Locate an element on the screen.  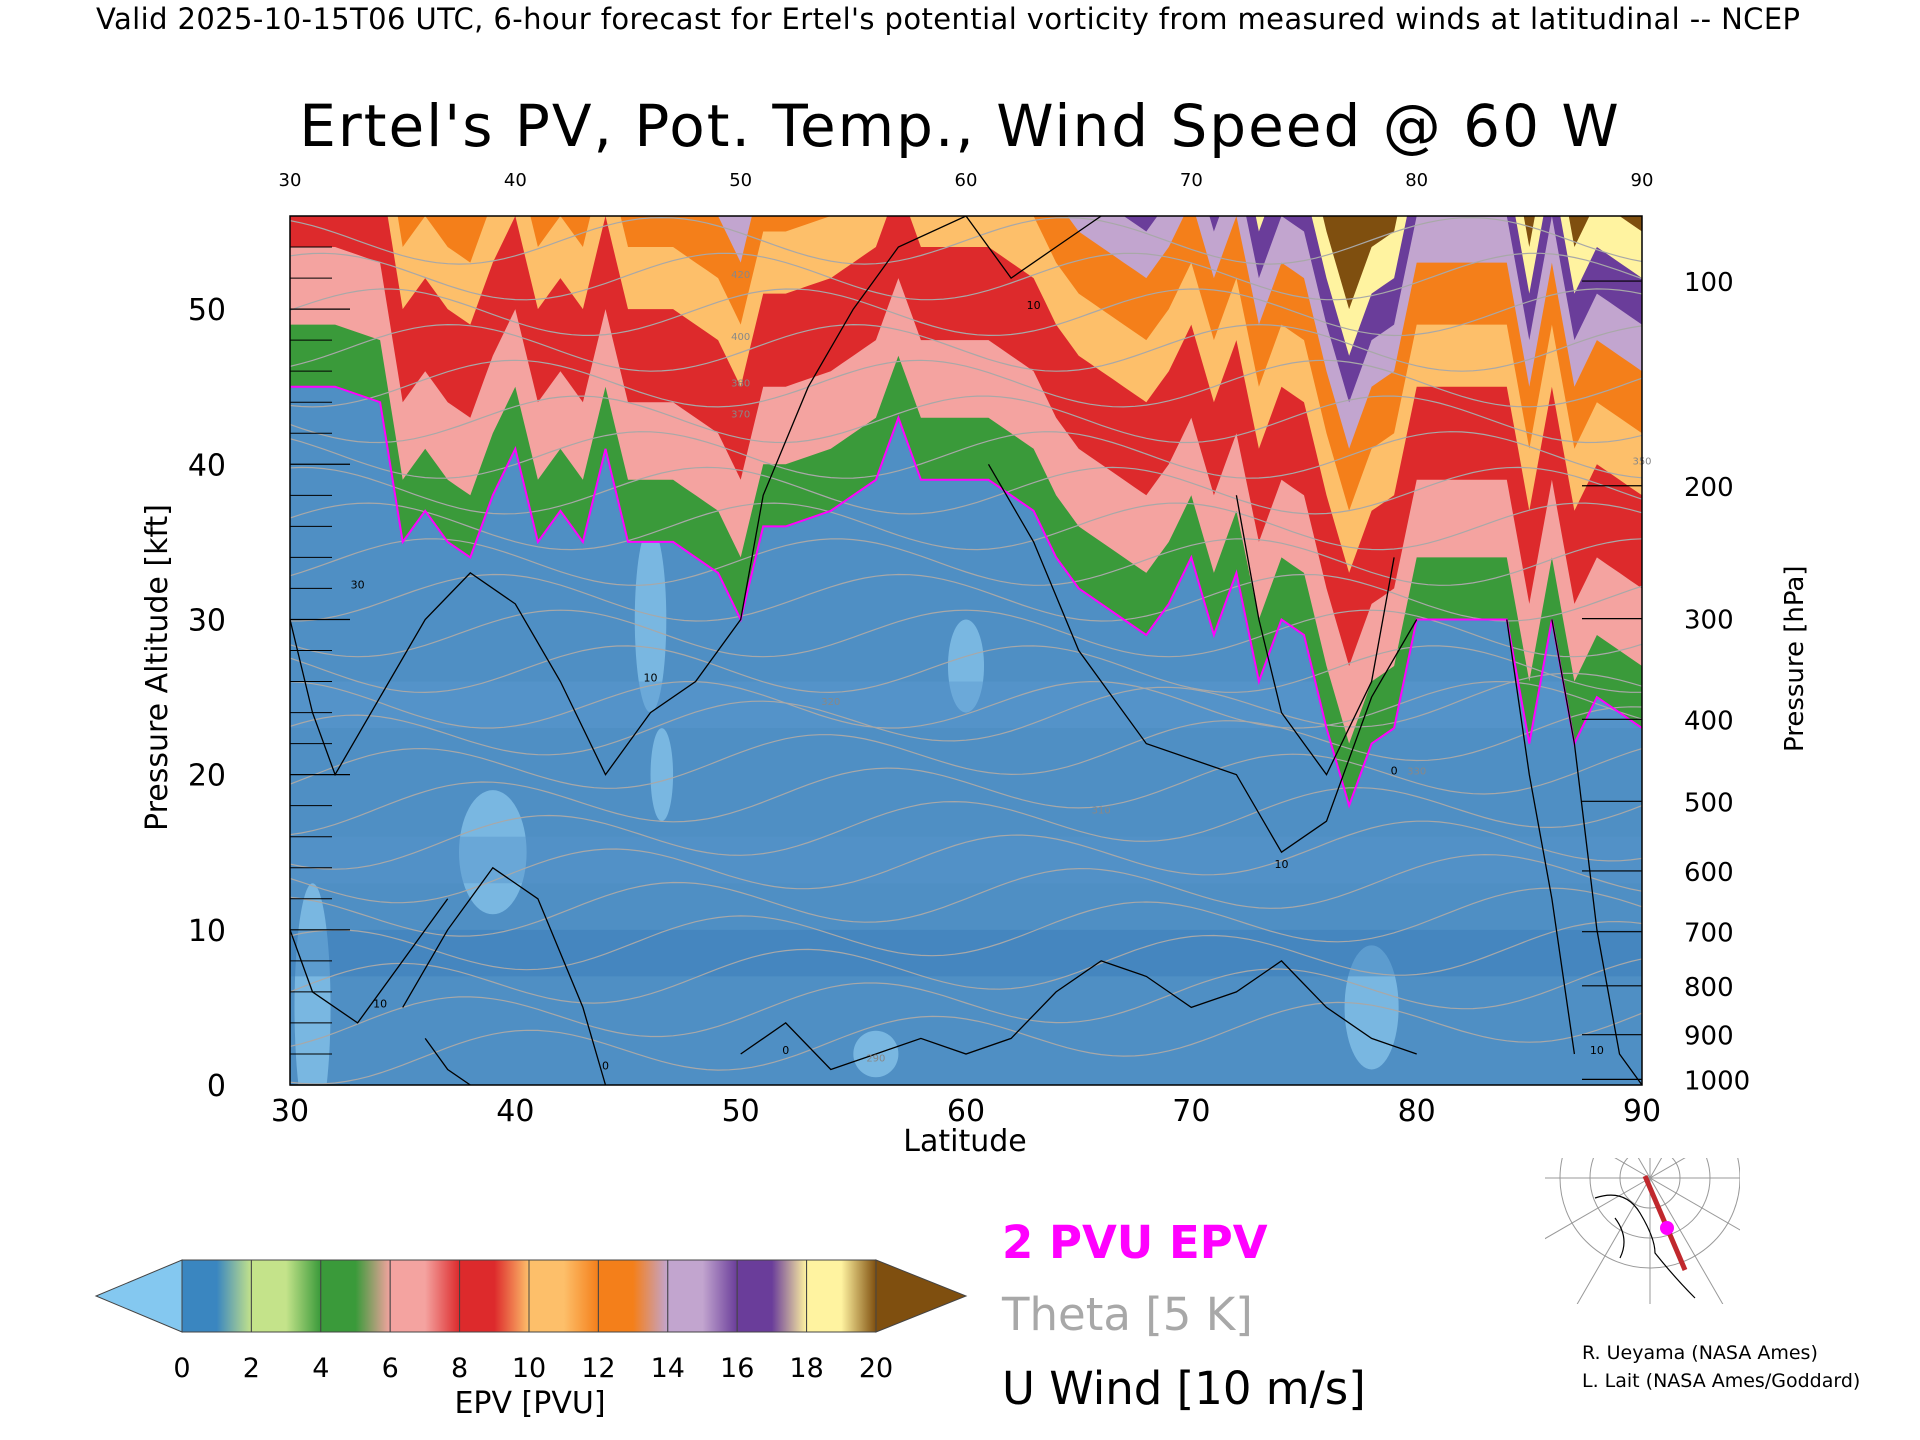
x-axis-label: Latitude is located at coordinates (965, 1141).